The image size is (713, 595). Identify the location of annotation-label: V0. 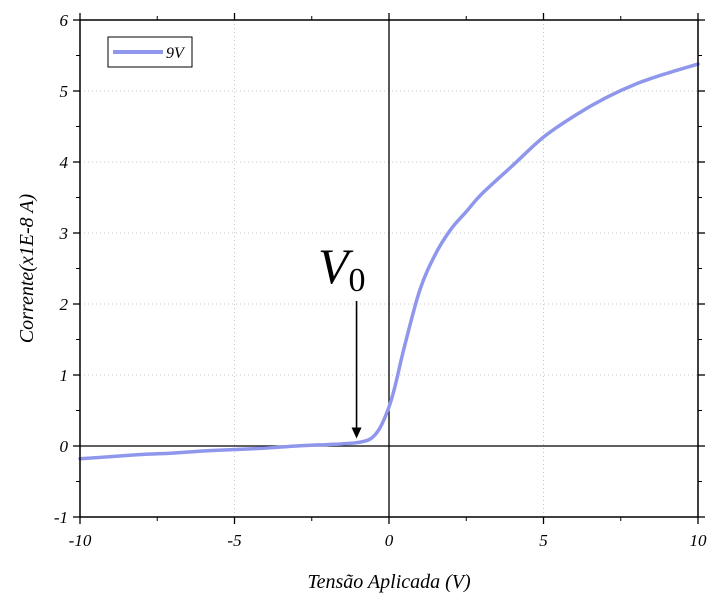
(342, 268).